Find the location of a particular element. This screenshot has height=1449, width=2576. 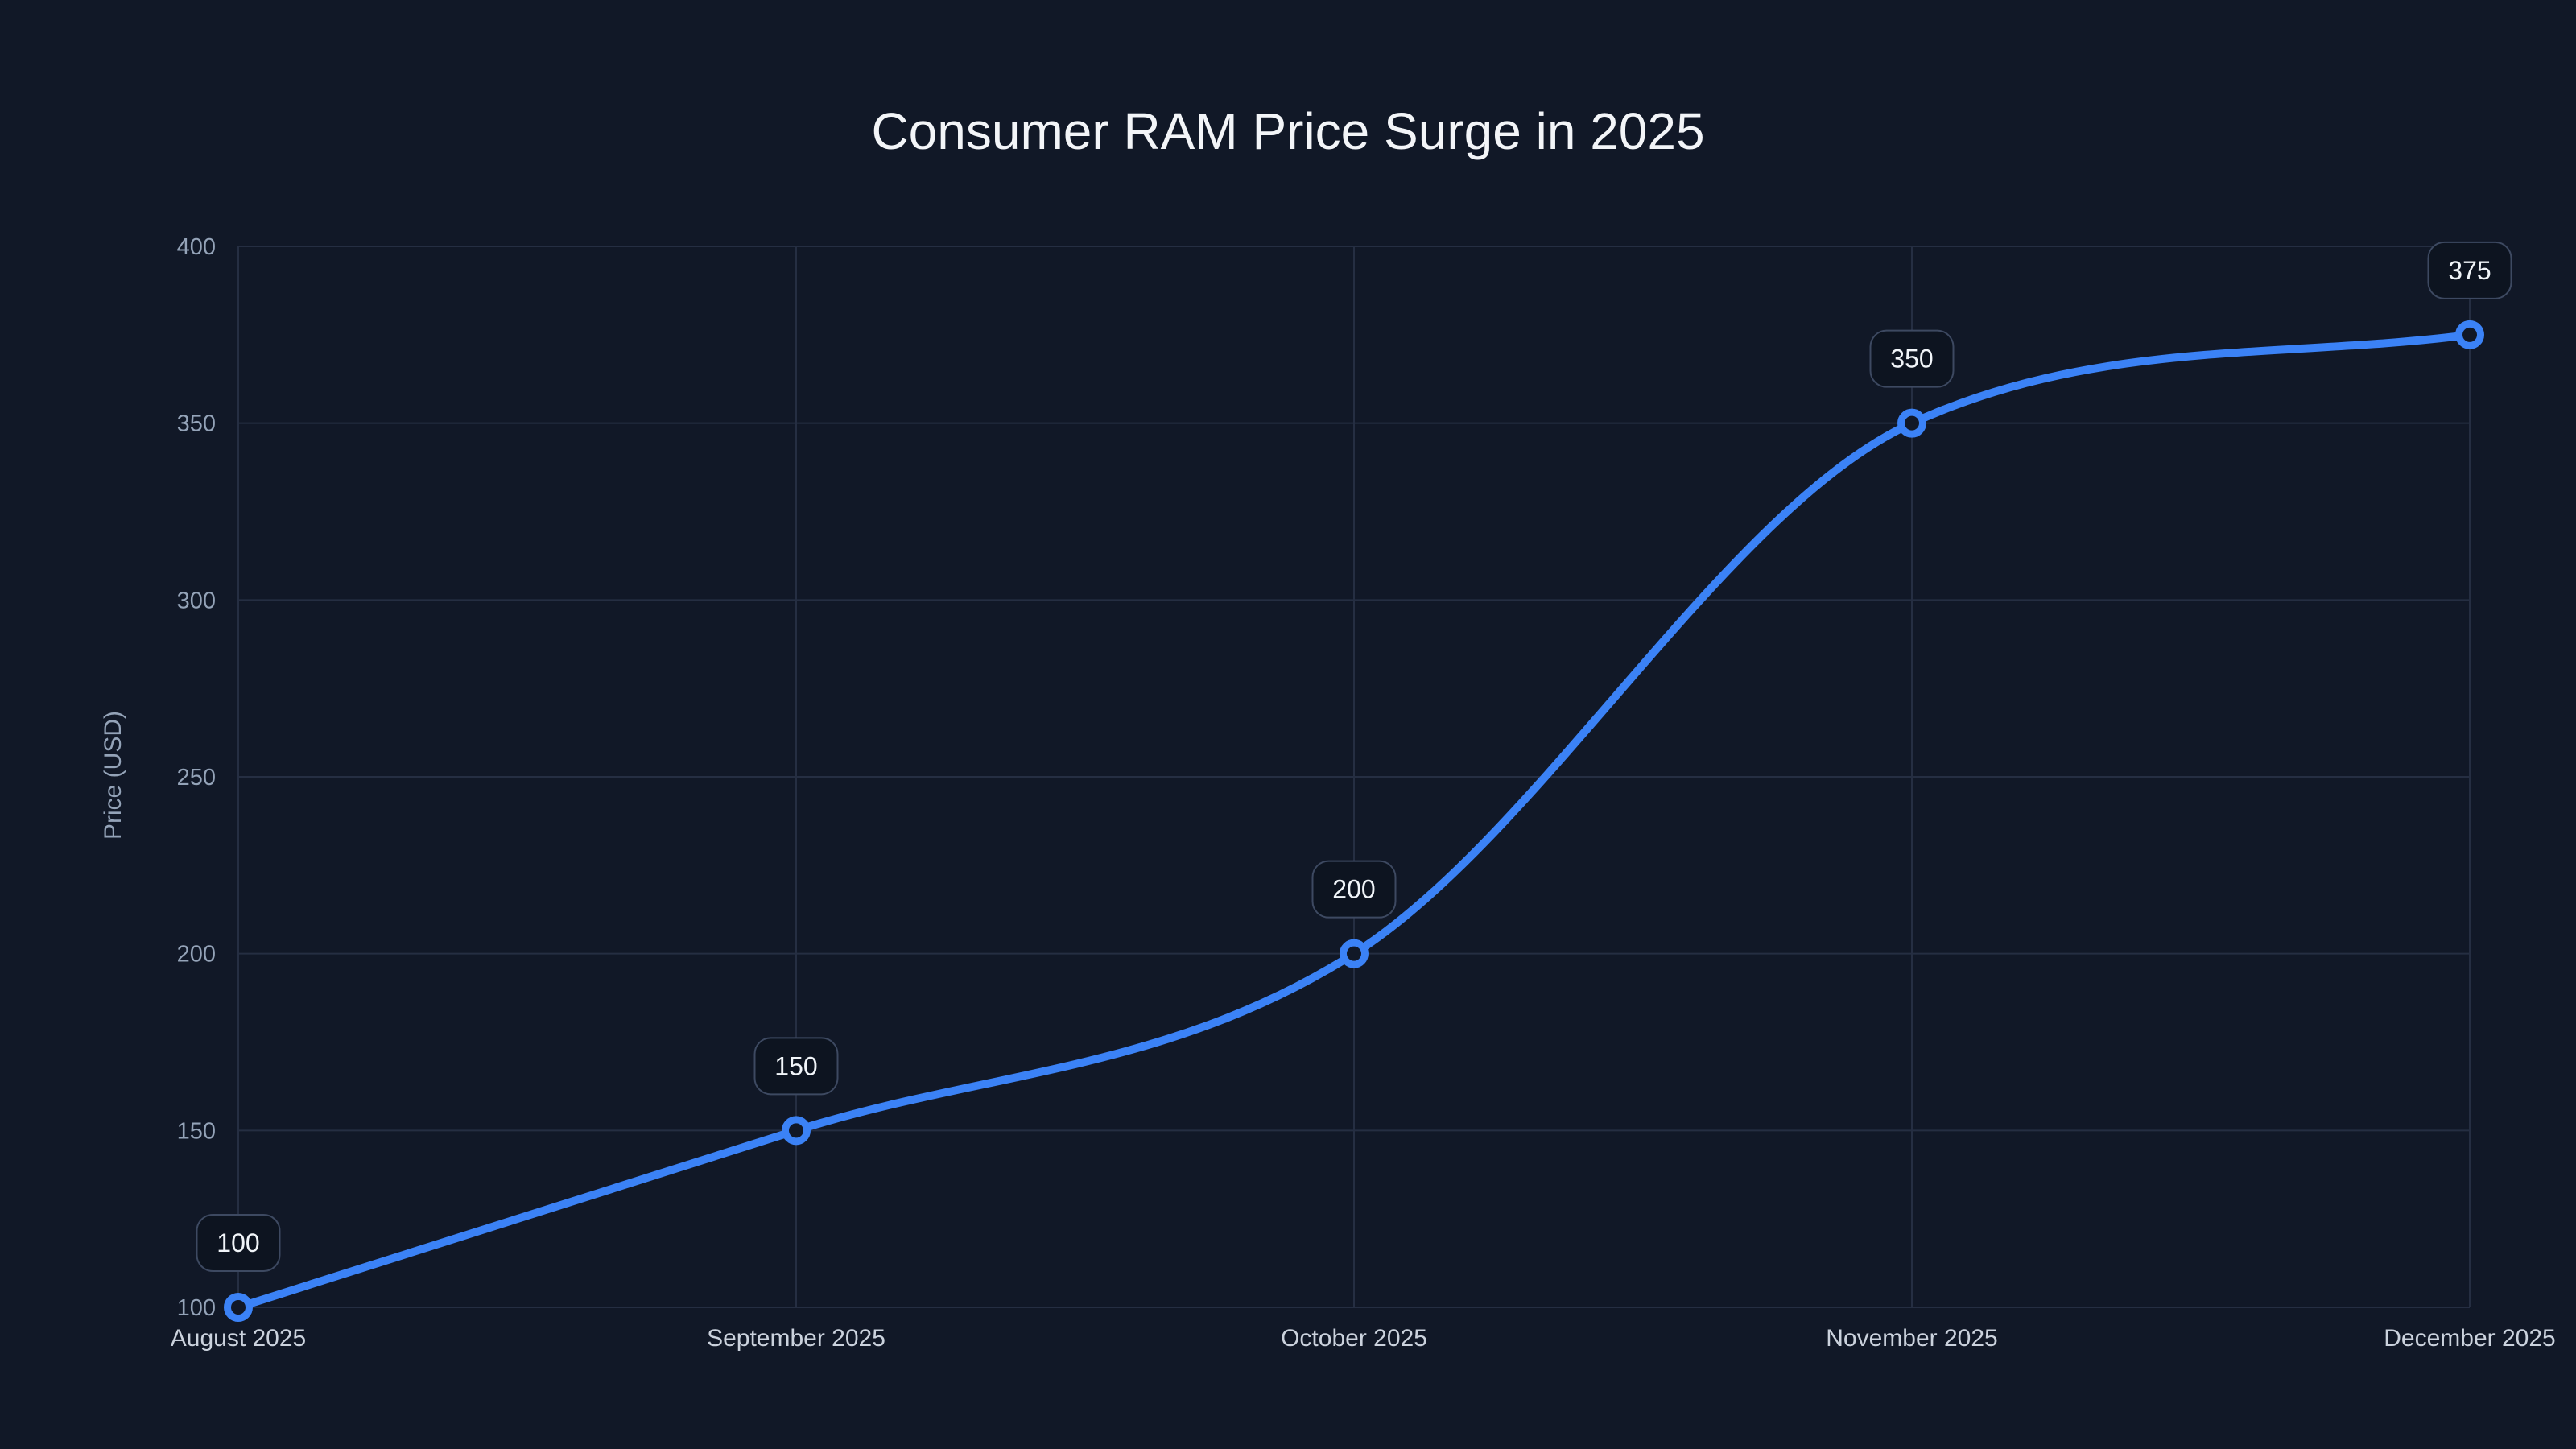

data-point-label: 200 is located at coordinates (1353, 889).